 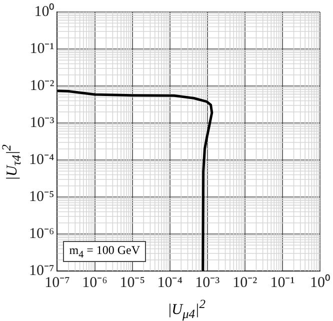 What do you see at coordinates (320, 282) in the screenshot?
I see `x-tick-label: 10⁰` at bounding box center [320, 282].